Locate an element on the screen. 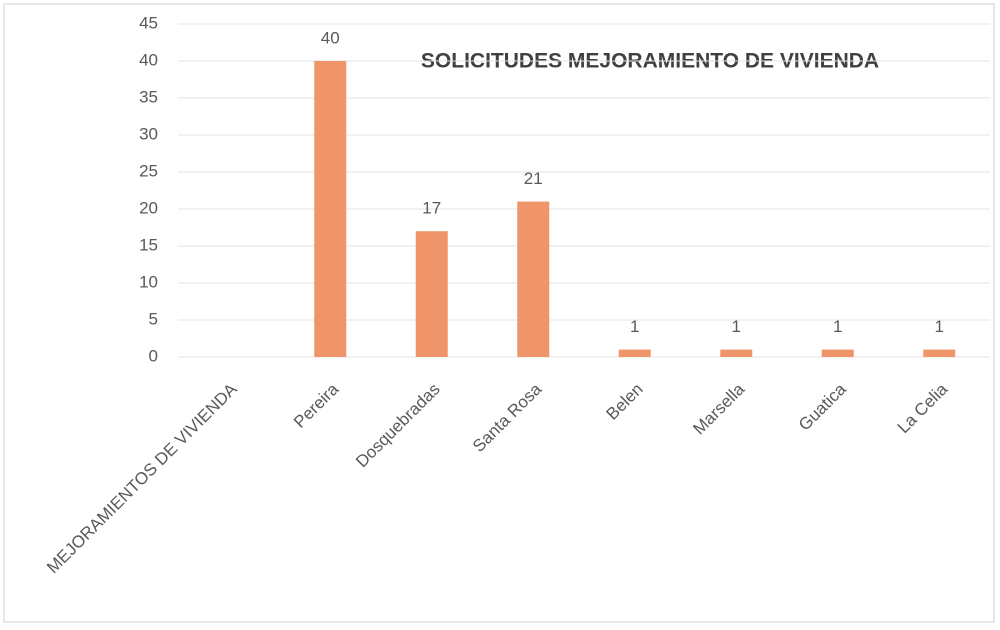 This screenshot has width=1000, height=630. data-label: 17 is located at coordinates (431, 208).